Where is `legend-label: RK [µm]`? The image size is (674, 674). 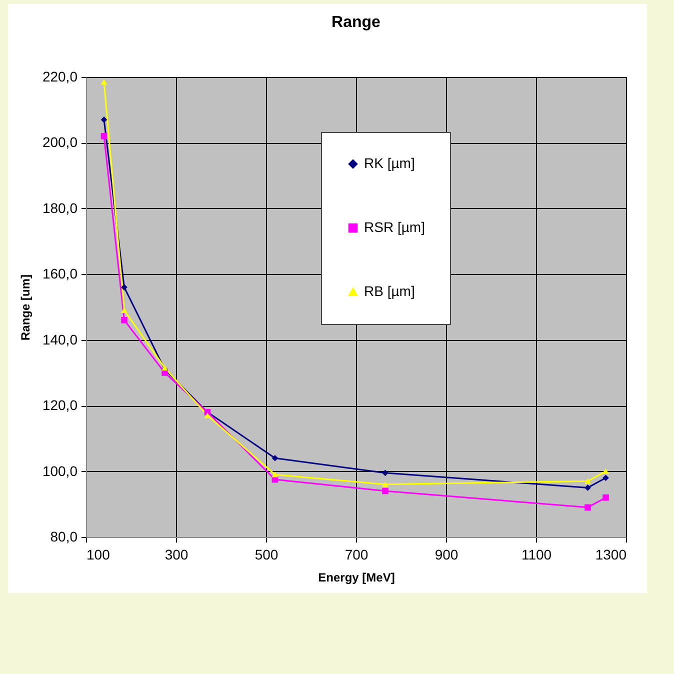 legend-label: RK [µm] is located at coordinates (389, 163).